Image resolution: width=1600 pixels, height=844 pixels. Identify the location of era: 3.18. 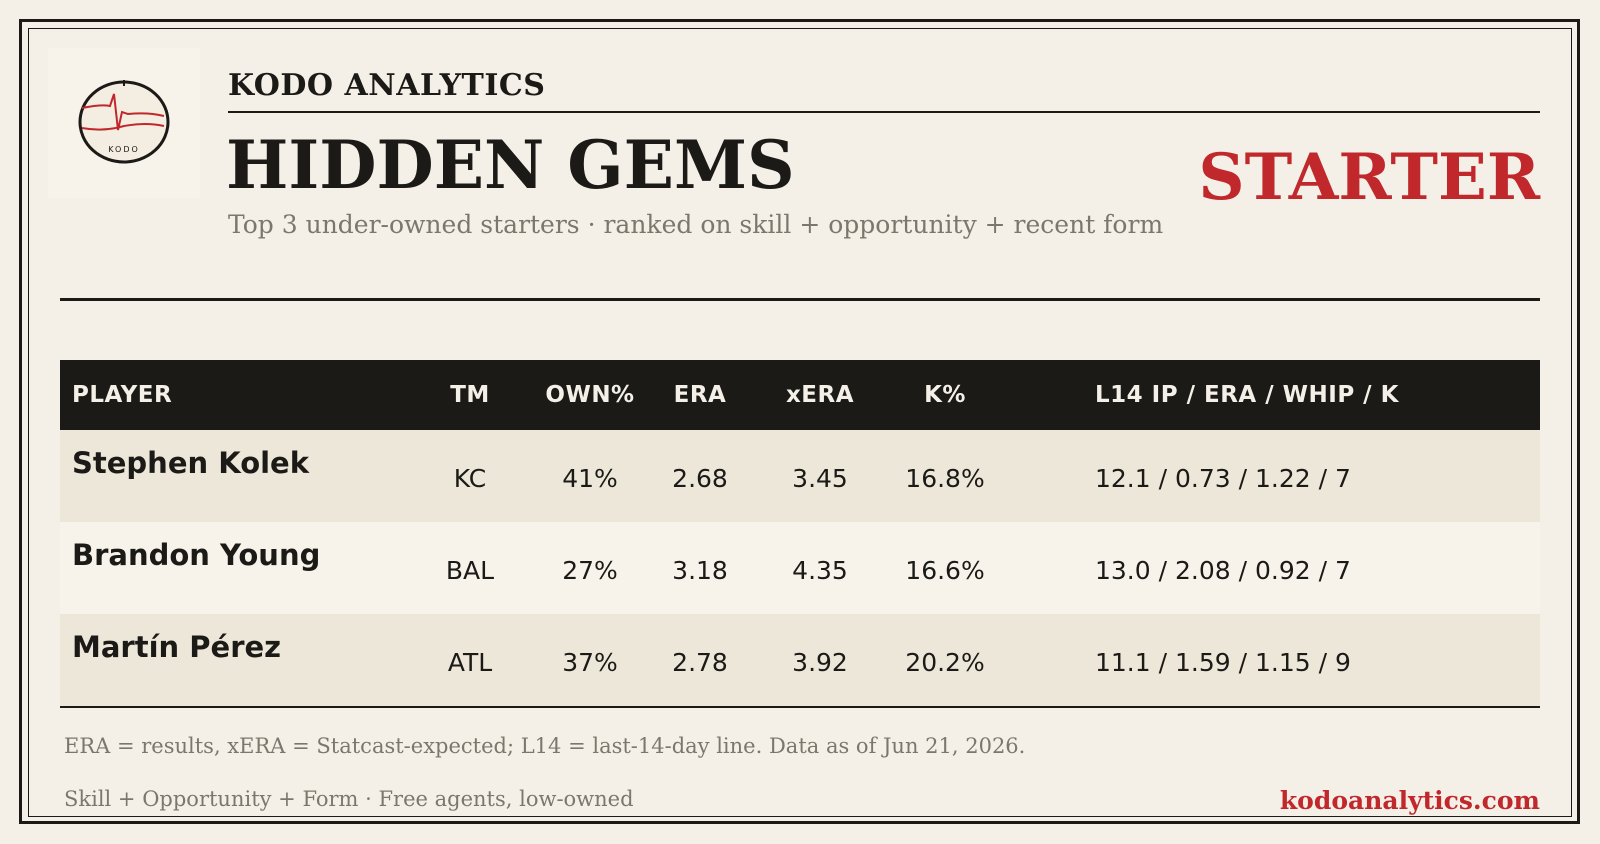
(700, 570).